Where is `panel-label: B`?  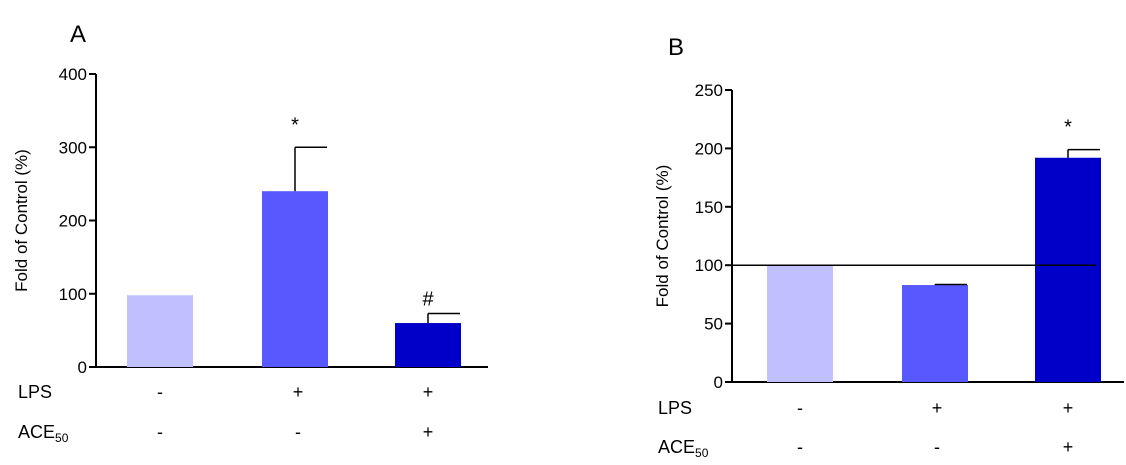
panel-label: B is located at coordinates (676, 47).